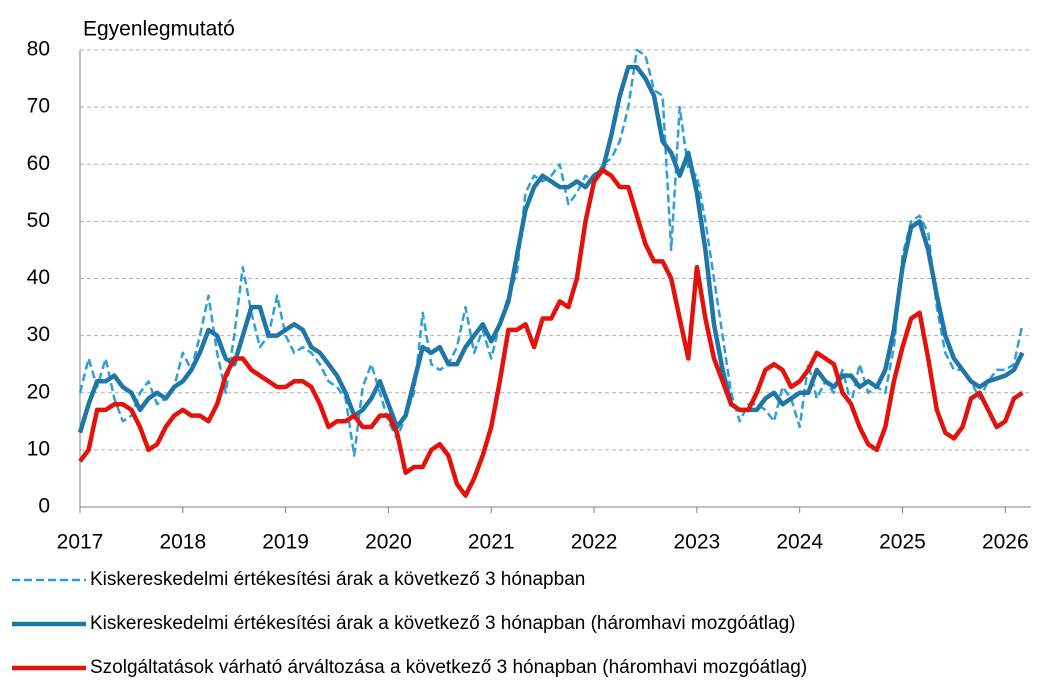 This screenshot has height=691, width=1046. I want to click on y-tick-label: 10, so click(38, 448).